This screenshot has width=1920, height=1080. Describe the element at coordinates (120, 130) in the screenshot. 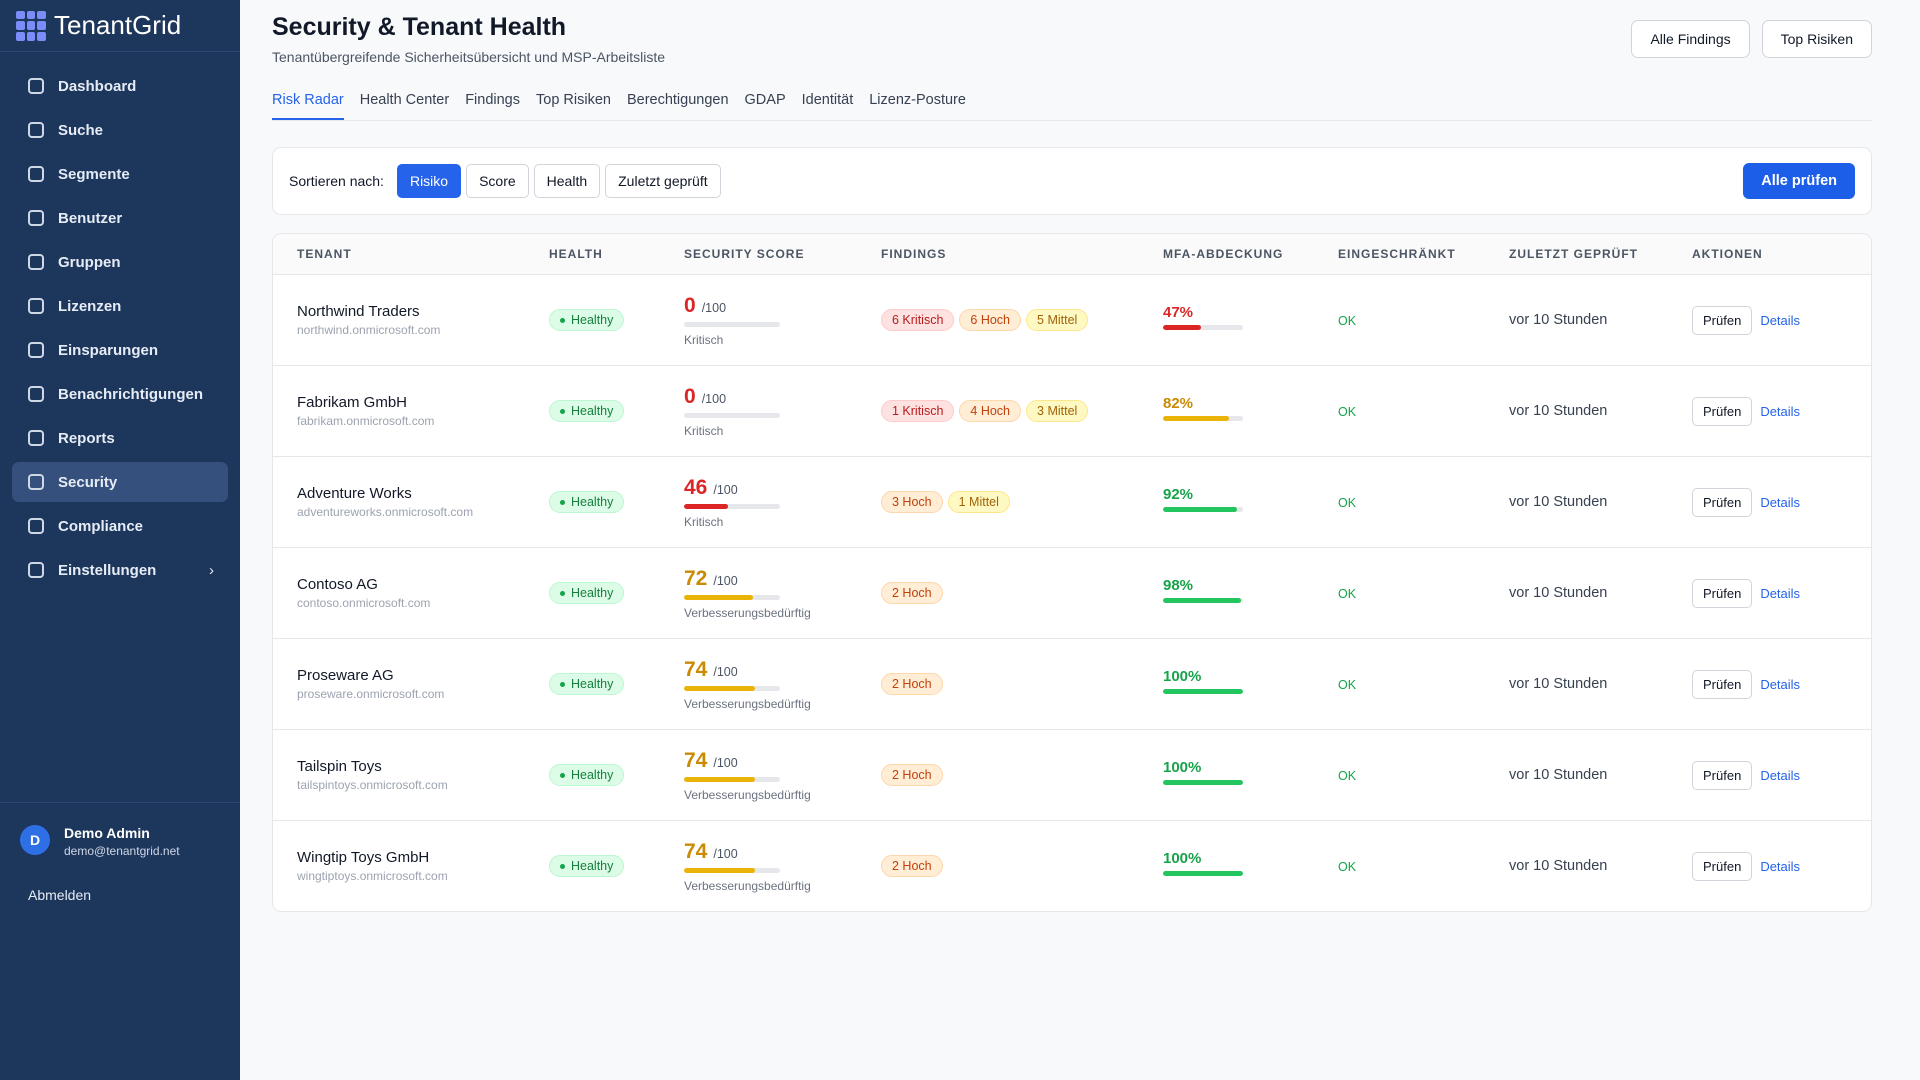

I see `nav-item: Suche` at that location.